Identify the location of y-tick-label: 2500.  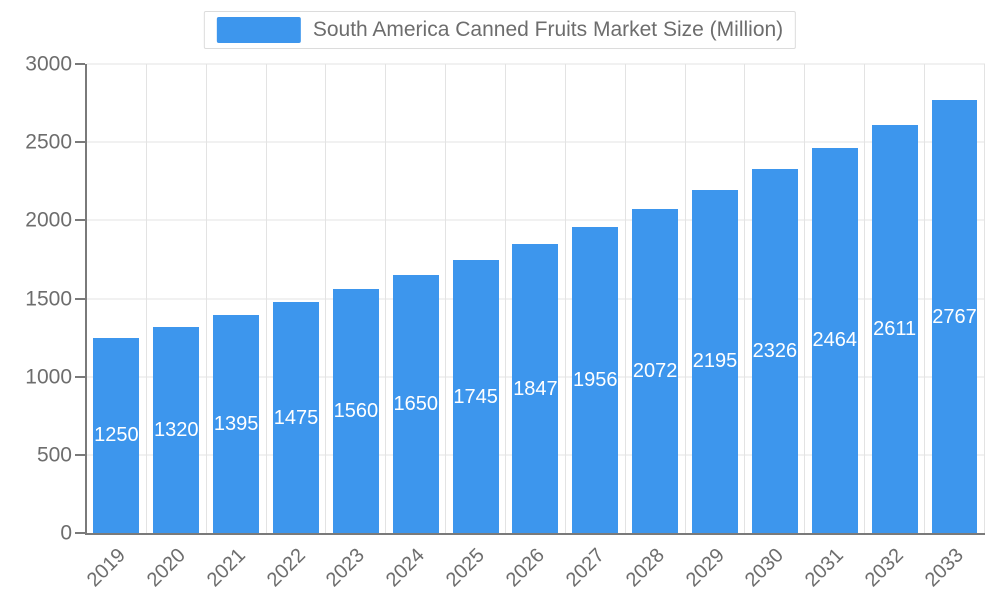
(48, 142).